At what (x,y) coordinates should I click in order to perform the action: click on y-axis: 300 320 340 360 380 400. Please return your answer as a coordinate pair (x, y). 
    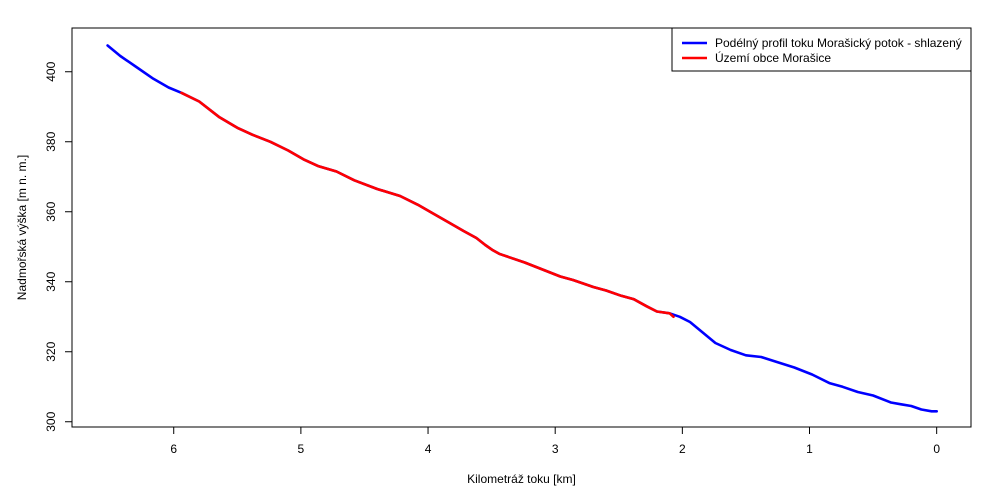
    Looking at the image, I should click on (58, 246).